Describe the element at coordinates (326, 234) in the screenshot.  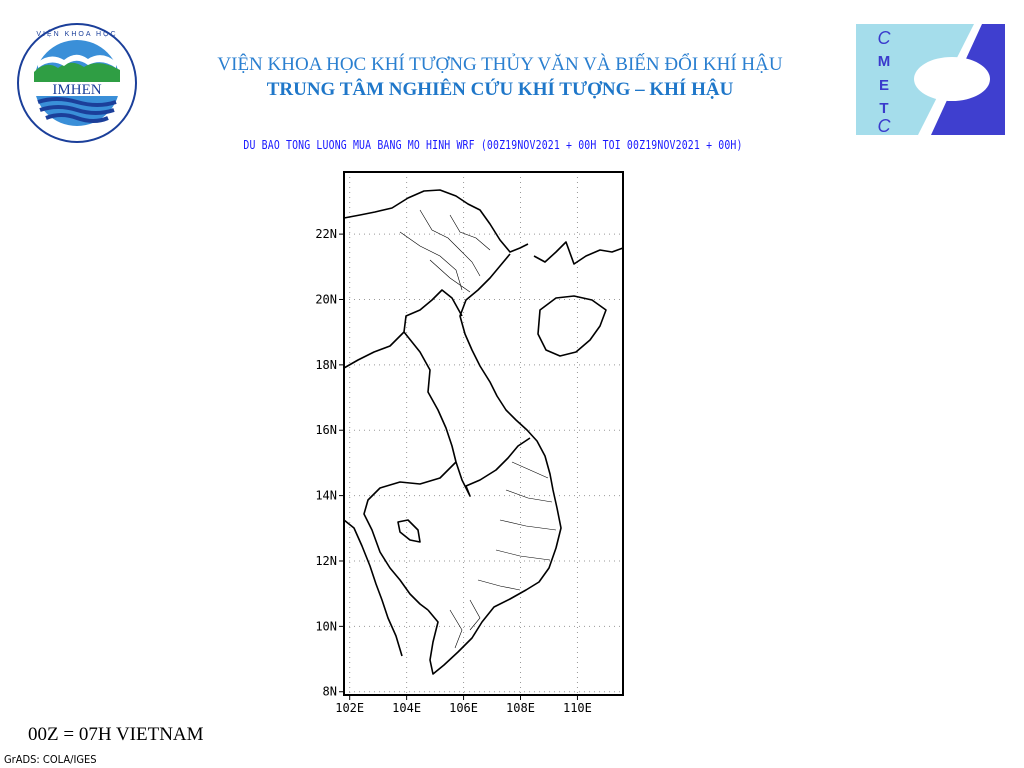
I see `lat-tick-label: 22N` at that location.